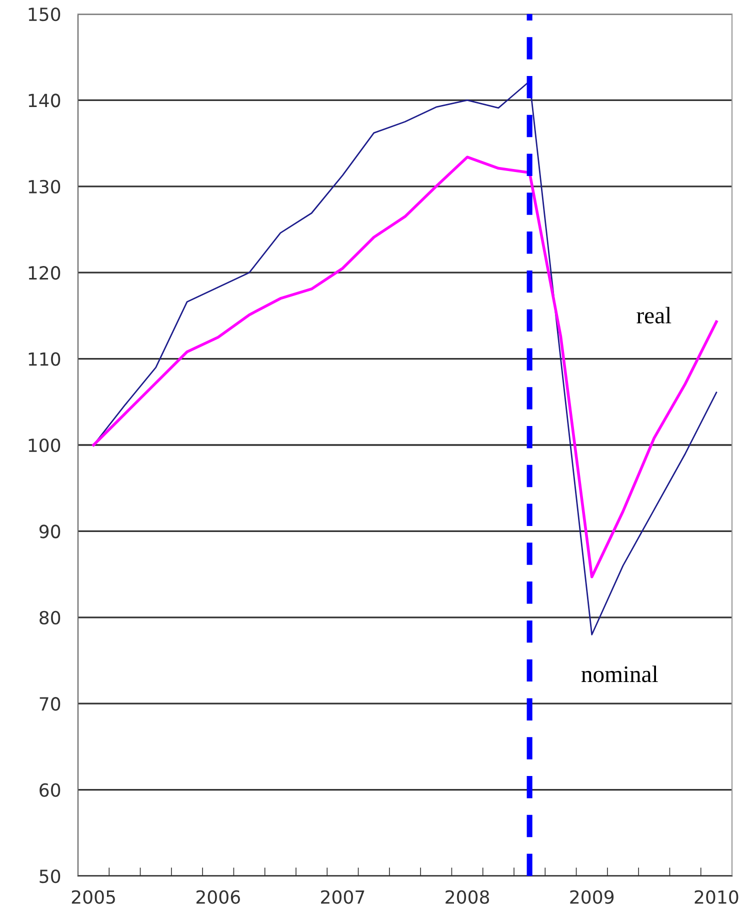 The image size is (748, 920). I want to click on x-tick-label: 2009, so click(592, 897).